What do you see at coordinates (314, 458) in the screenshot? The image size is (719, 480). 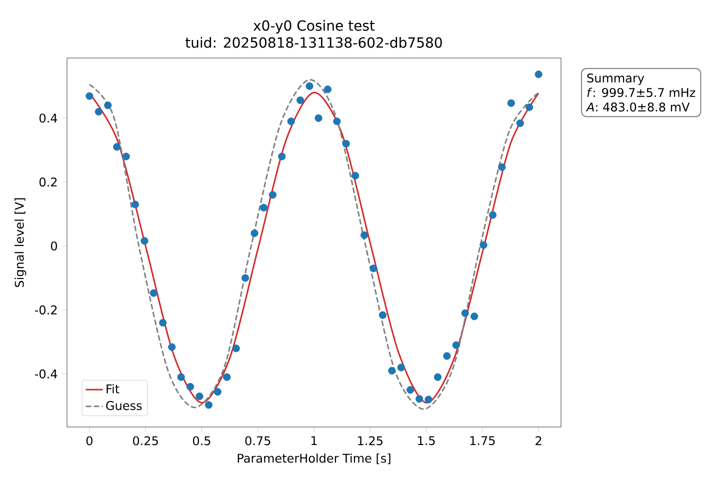 I see `x-axis-title: ParameterHolder Time [s]` at bounding box center [314, 458].